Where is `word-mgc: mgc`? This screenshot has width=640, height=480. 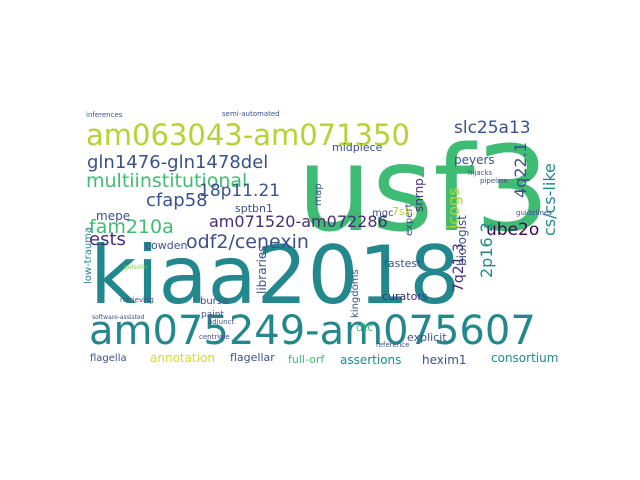 word-mgc: mgc is located at coordinates (383, 213).